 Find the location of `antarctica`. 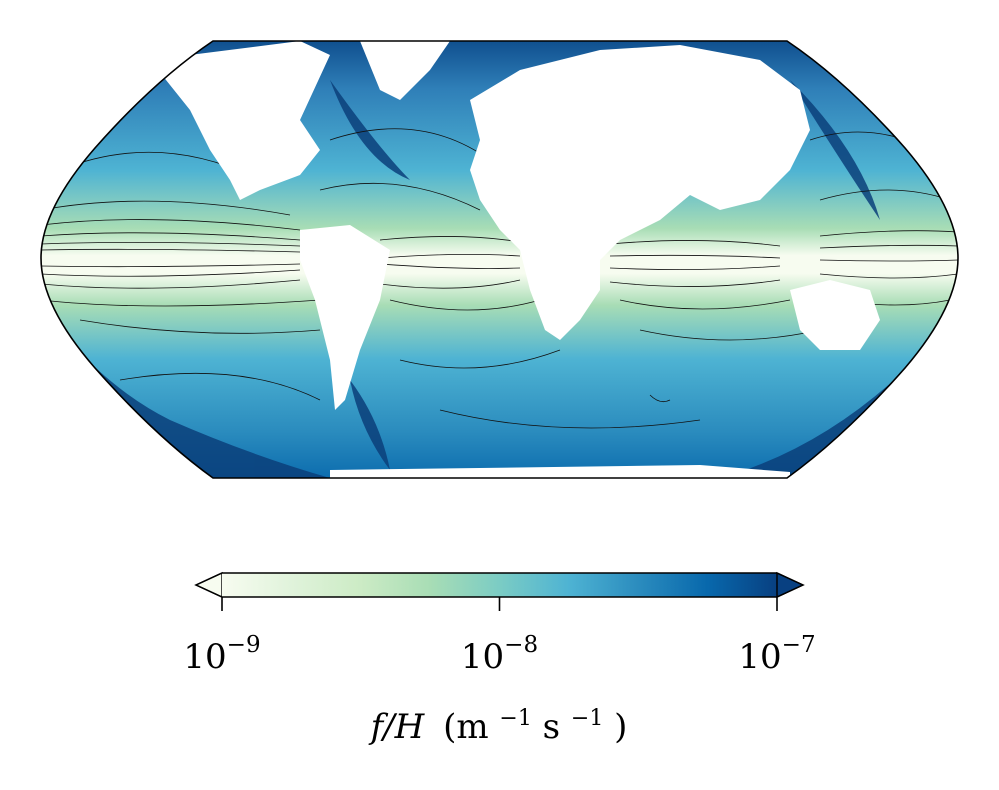

antarctica is located at coordinates (560, 471).